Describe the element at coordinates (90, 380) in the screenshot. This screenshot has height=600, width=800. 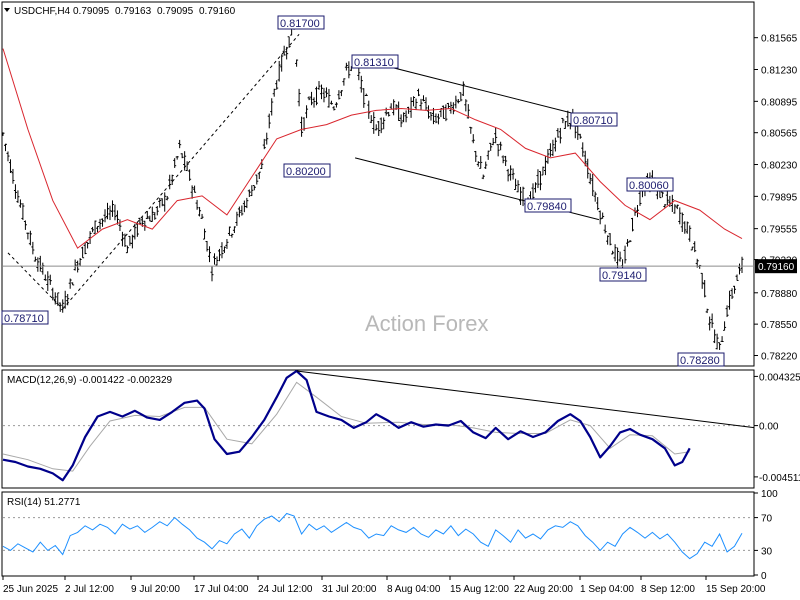
I see `macd-panel-title: MACD(12,26,9) -0.001422 -0.002329` at that location.